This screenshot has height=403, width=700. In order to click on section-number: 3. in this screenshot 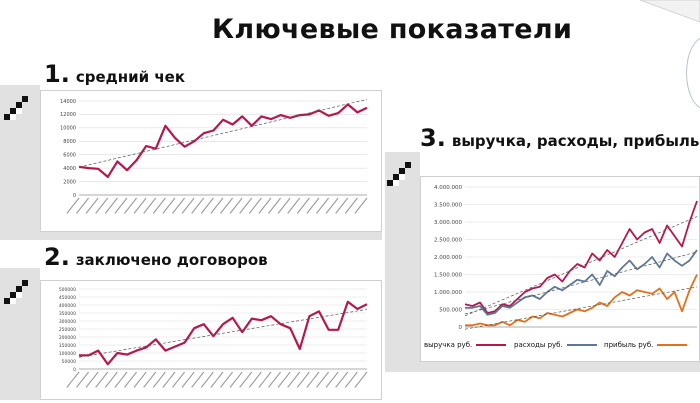, I will do `click(433, 138)`.